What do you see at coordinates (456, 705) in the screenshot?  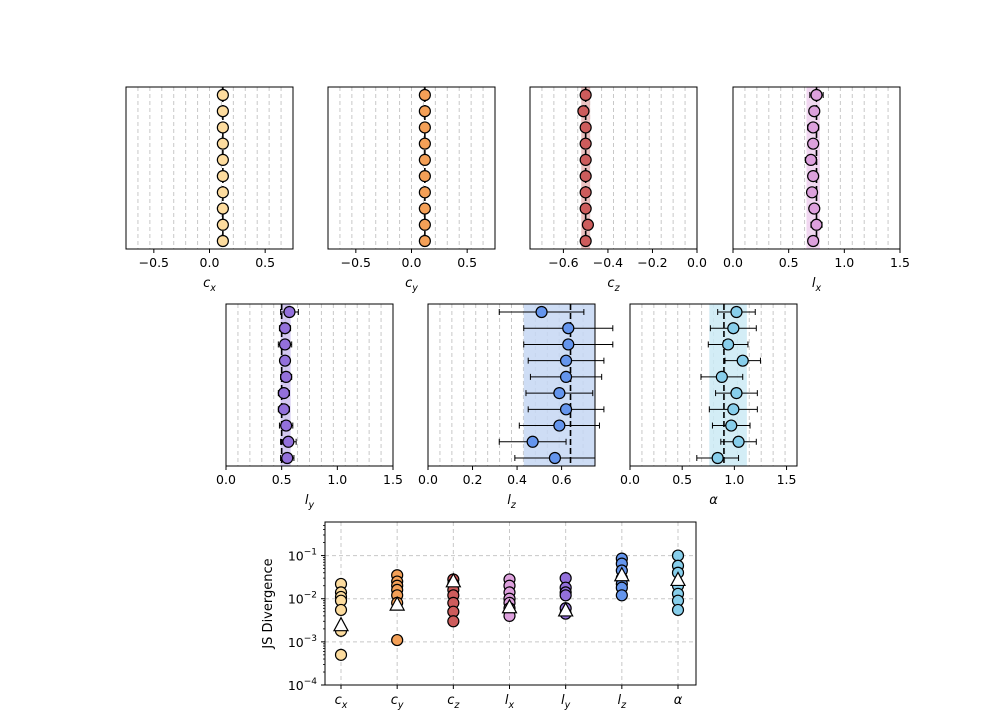 I see `x-tick-label-sub: z` at bounding box center [456, 705].